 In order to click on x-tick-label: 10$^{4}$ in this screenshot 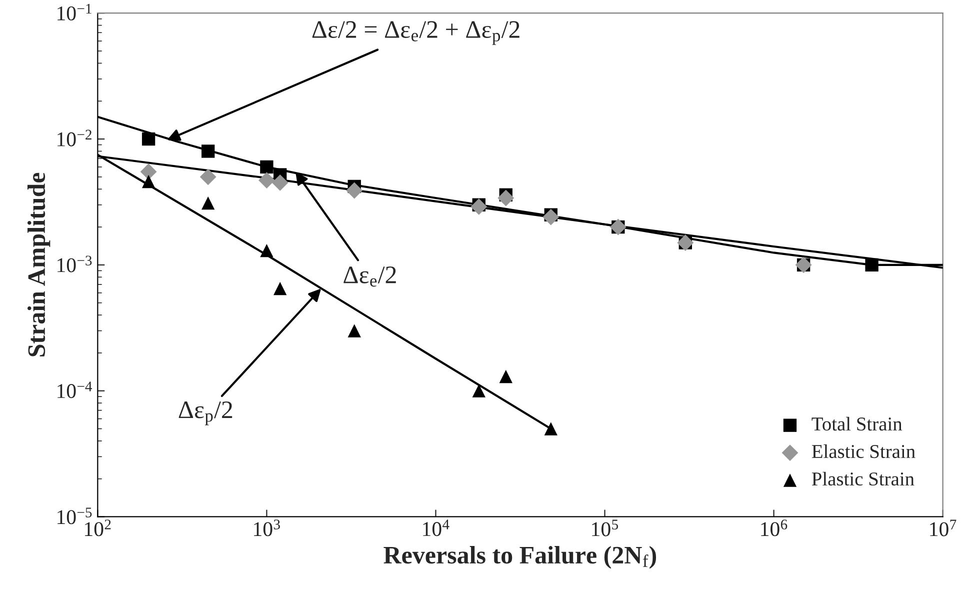, I will do `click(436, 528)`.